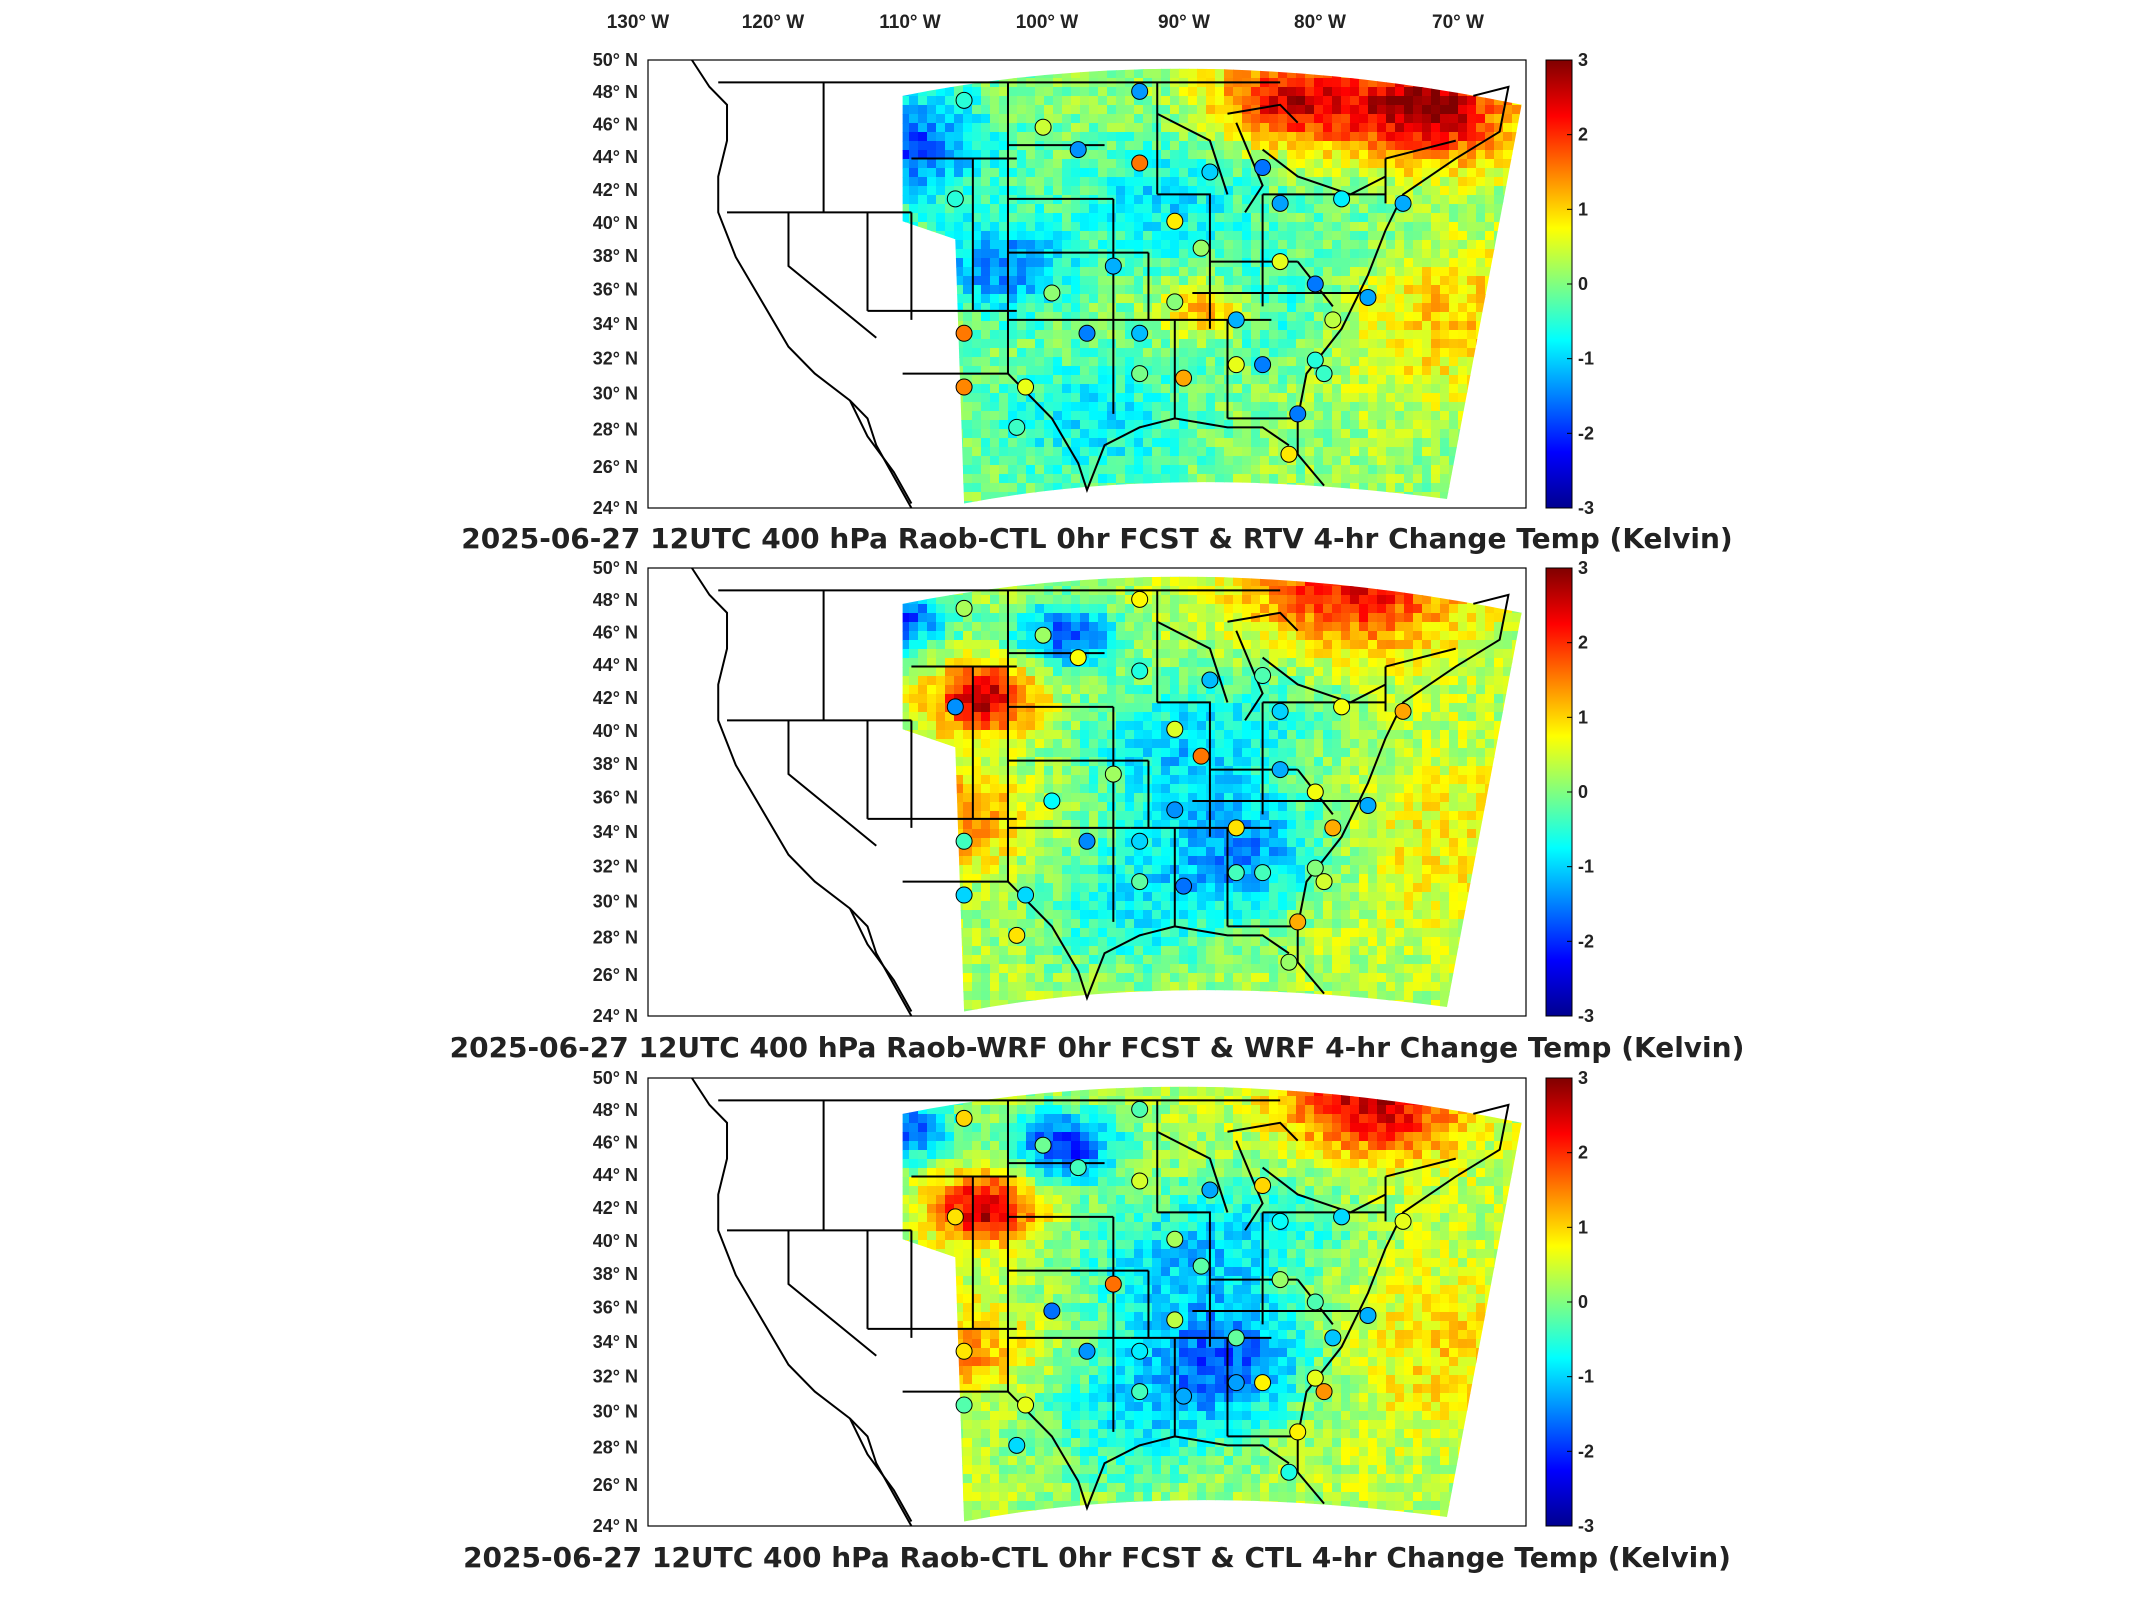  I want to click on colorbar-tick-label: -3, so click(1586, 1016).